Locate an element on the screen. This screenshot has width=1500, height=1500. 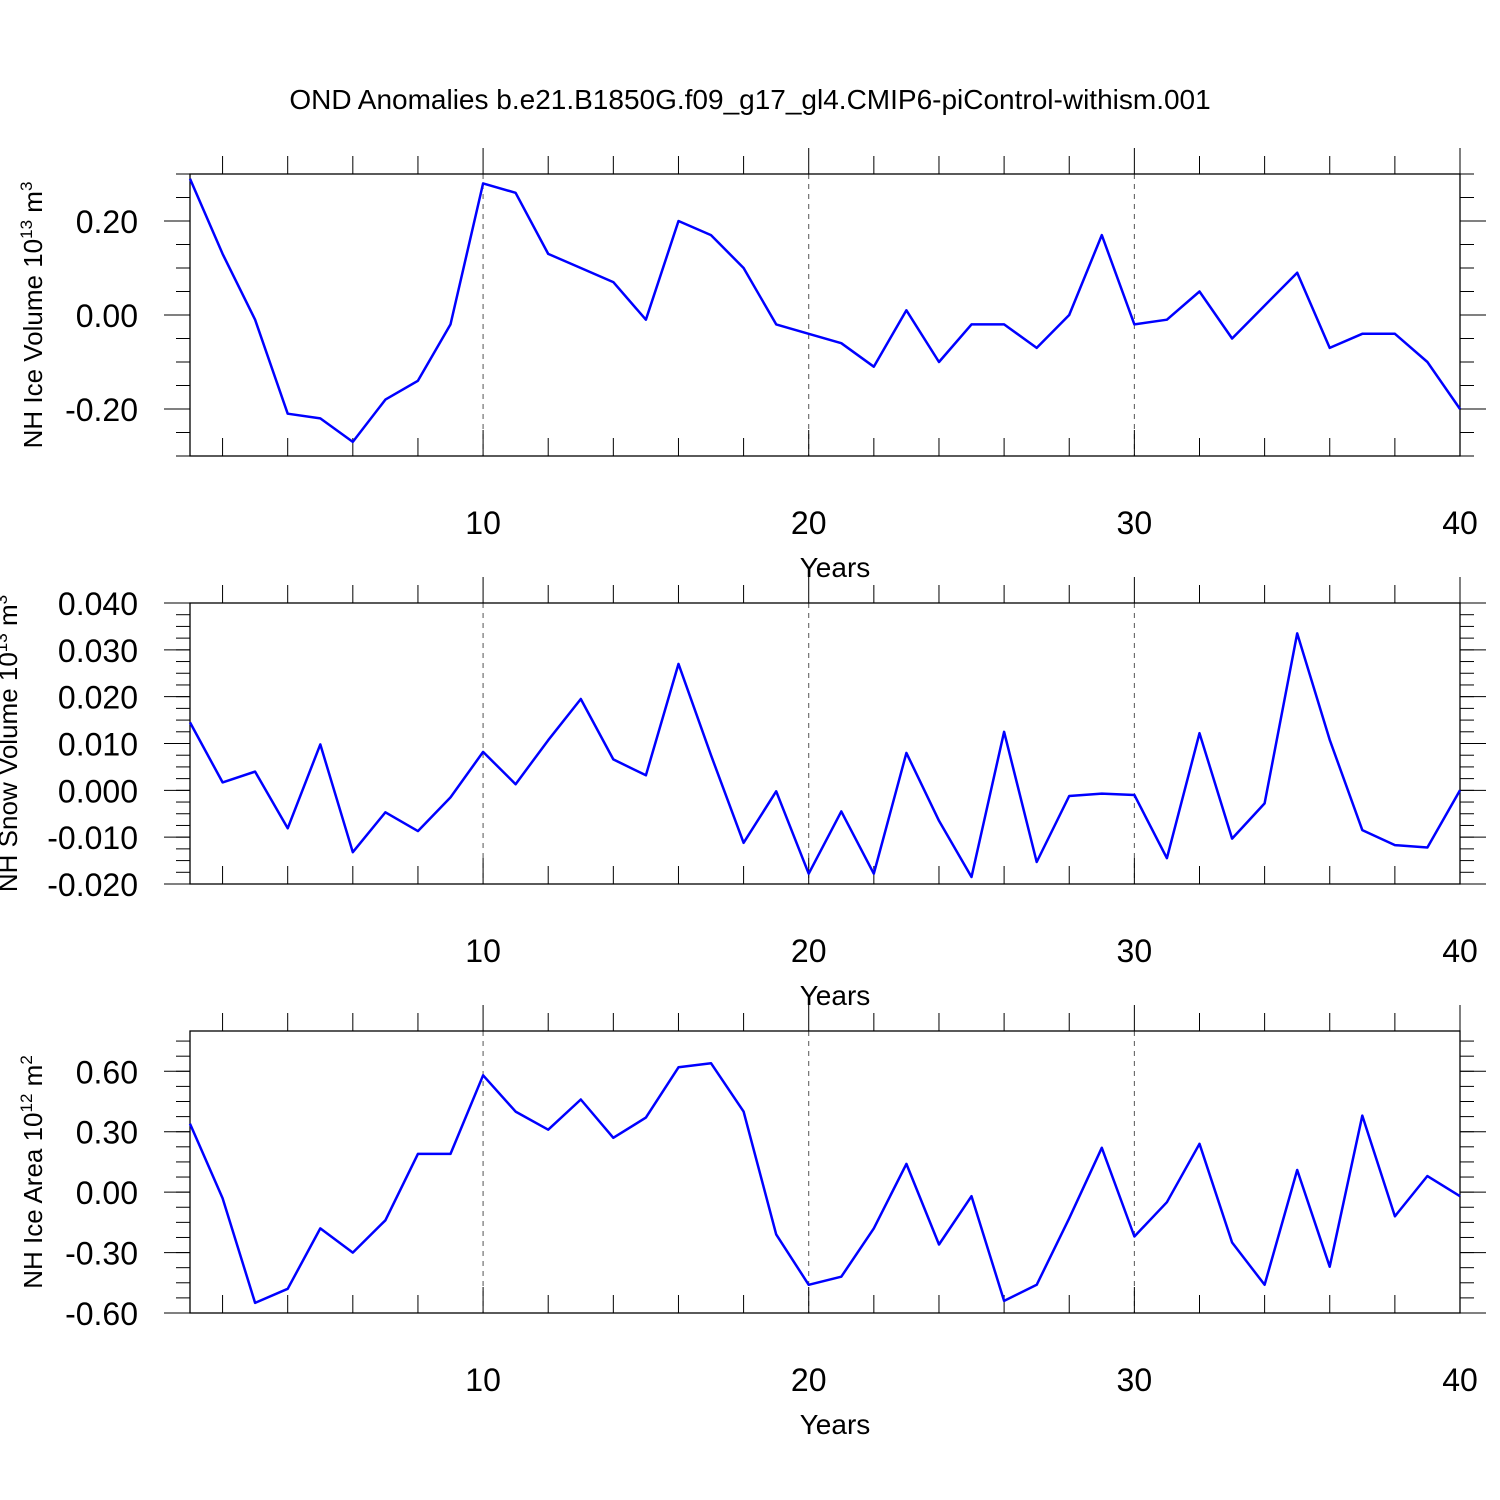
y-axis-label: NH Ice Area 1012 m2 is located at coordinates (32, 1172).